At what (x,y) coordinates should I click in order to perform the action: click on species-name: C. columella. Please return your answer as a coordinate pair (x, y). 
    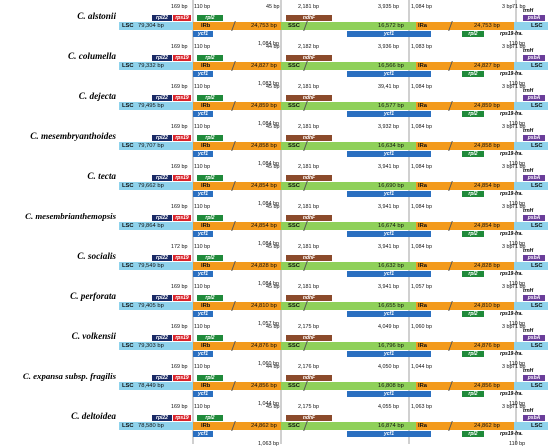
    Looking at the image, I should click on (92, 56).